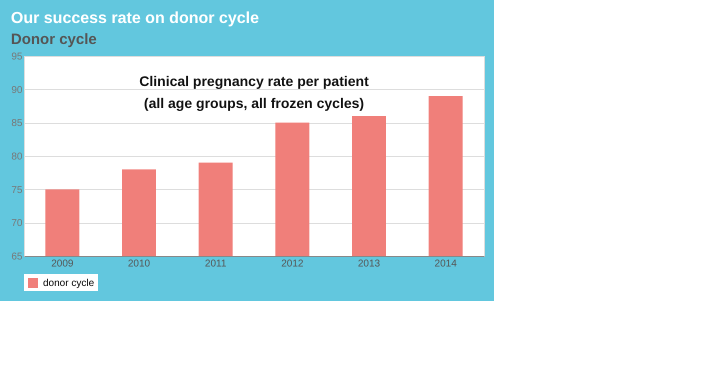 Image resolution: width=719 pixels, height=373 pixels. I want to click on x-tick-label: 2013, so click(369, 264).